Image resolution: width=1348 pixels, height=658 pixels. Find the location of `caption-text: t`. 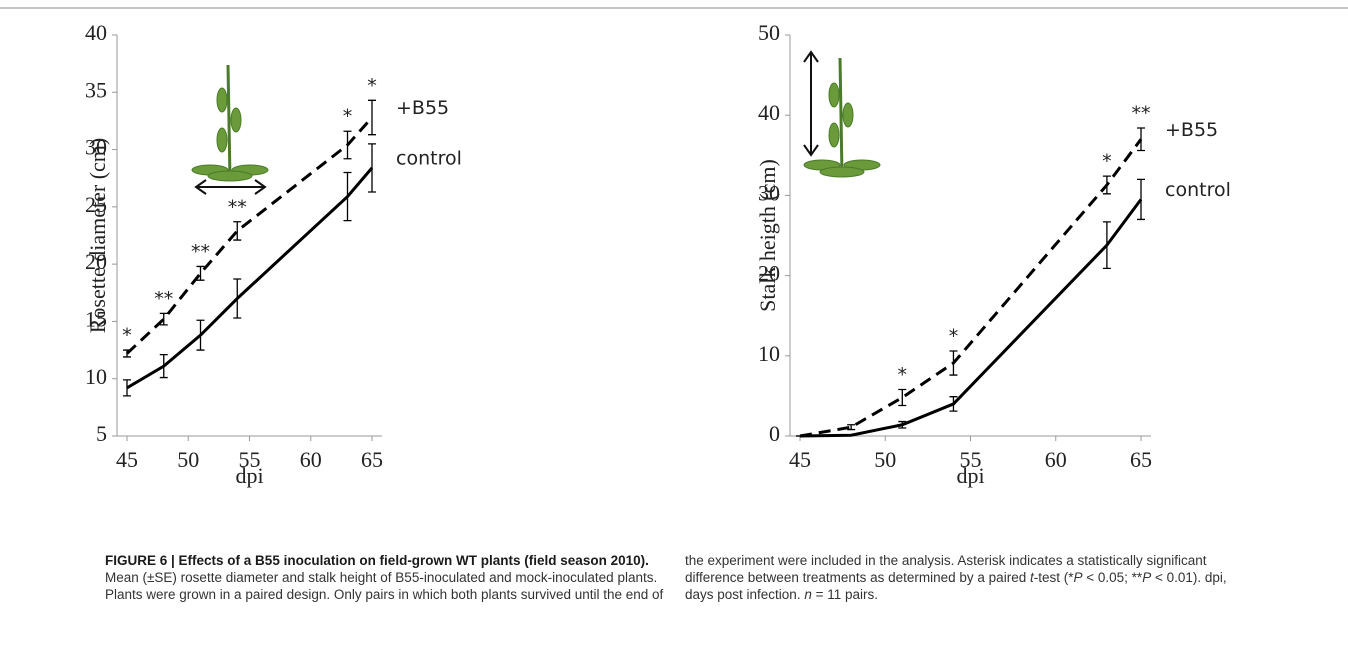

caption-text: t is located at coordinates (1031, 577).